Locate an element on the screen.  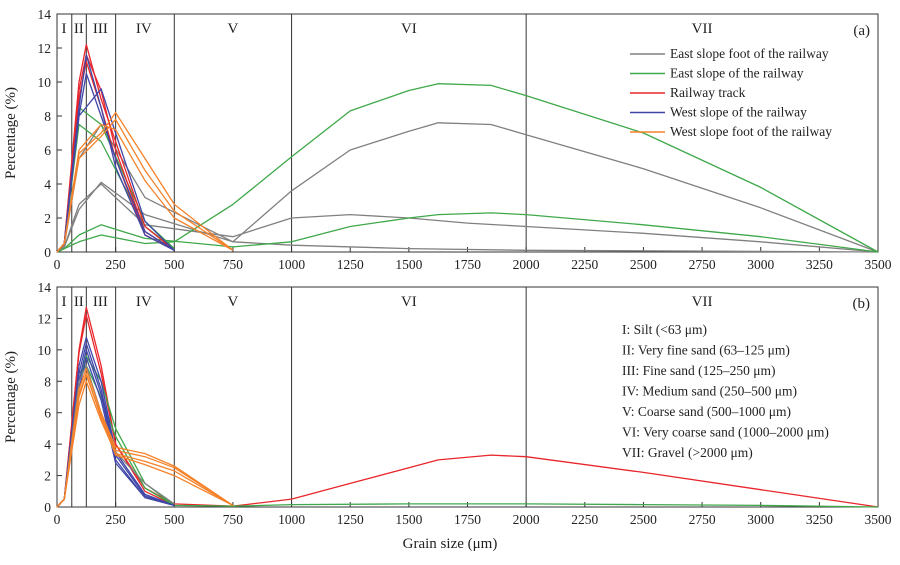
zone-definition-note: I: Silt (<63 μm) is located at coordinates (664, 329).